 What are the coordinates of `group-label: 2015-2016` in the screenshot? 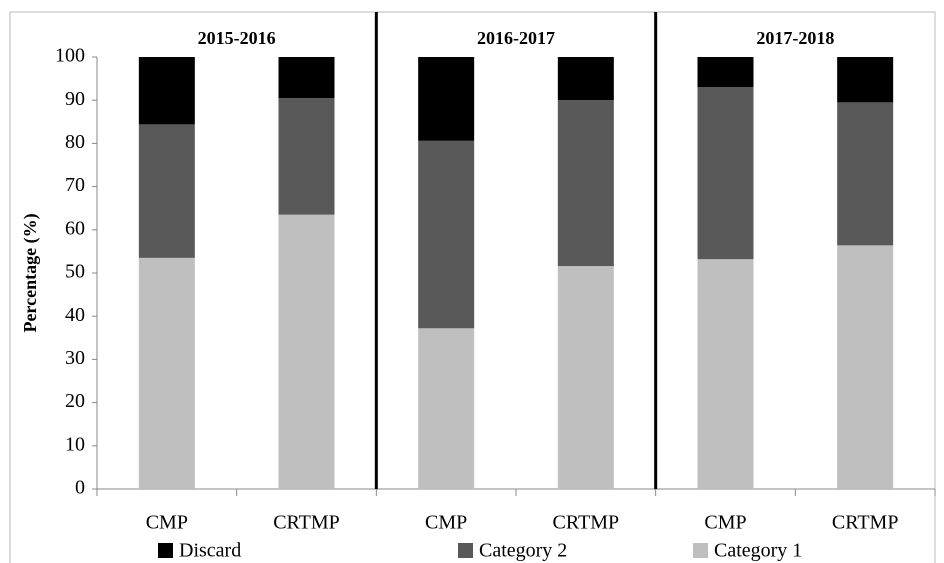 It's located at (237, 38).